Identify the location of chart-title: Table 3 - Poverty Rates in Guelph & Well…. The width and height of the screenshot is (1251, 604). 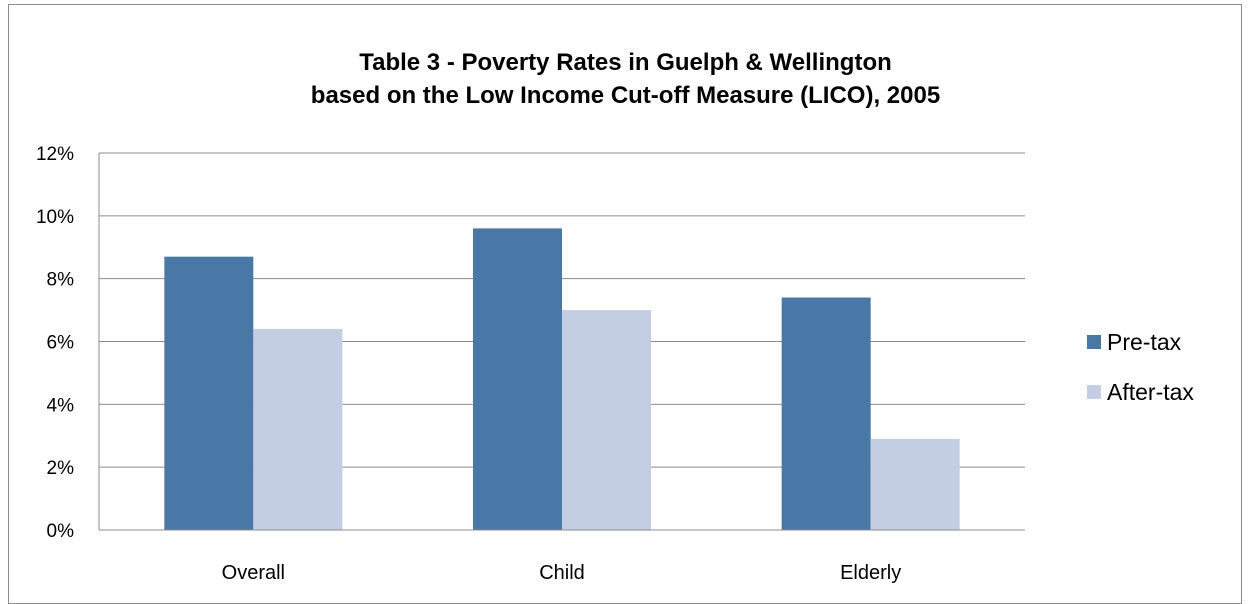
(625, 79).